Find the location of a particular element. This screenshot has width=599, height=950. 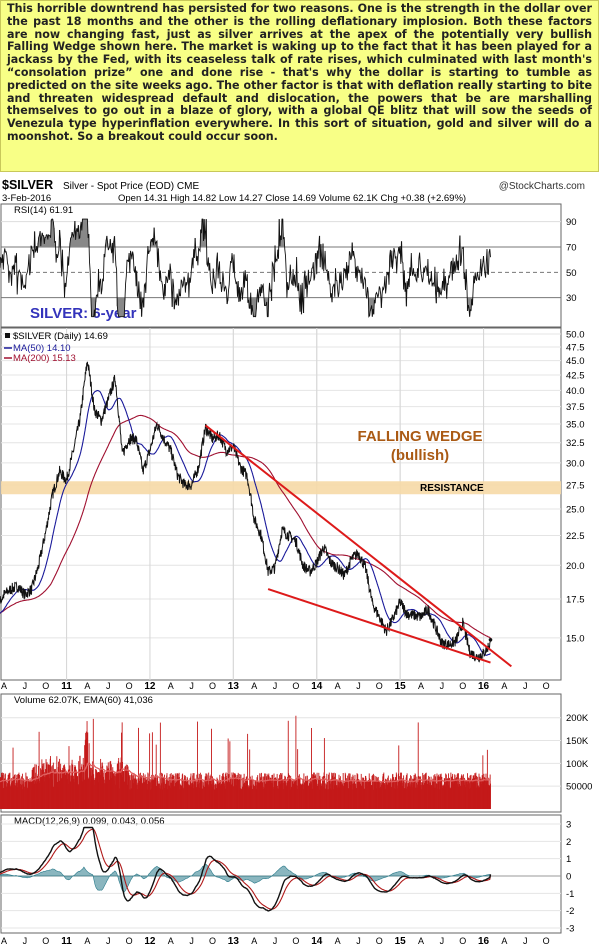

price-y-tick-label: 47.5 is located at coordinates (575, 347).